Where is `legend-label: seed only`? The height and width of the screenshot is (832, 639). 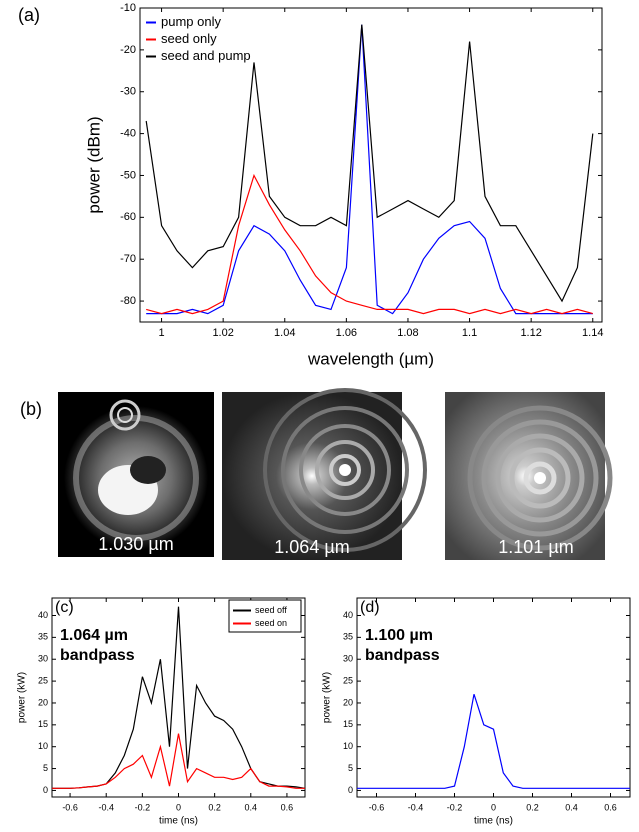
legend-label: seed only is located at coordinates (189, 38).